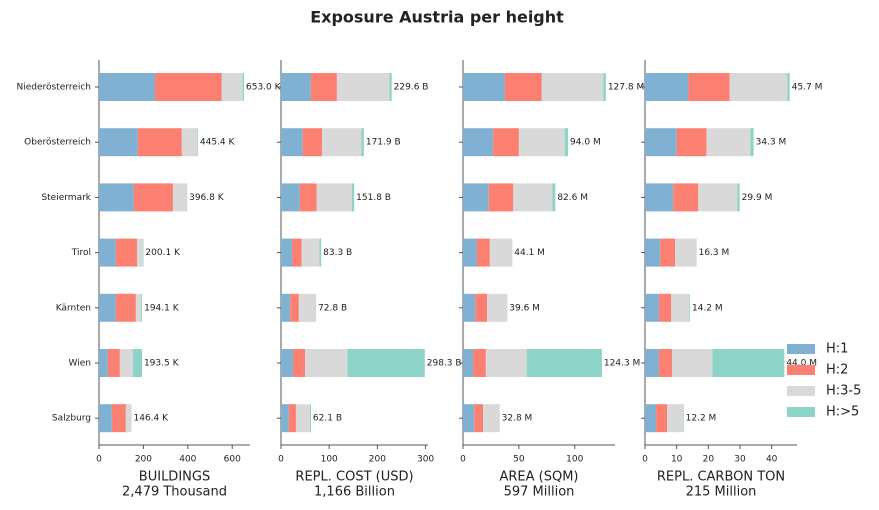 The width and height of the screenshot is (879, 510). Describe the element at coordinates (842, 412) in the screenshot. I see `legend-label: H:>5` at that location.